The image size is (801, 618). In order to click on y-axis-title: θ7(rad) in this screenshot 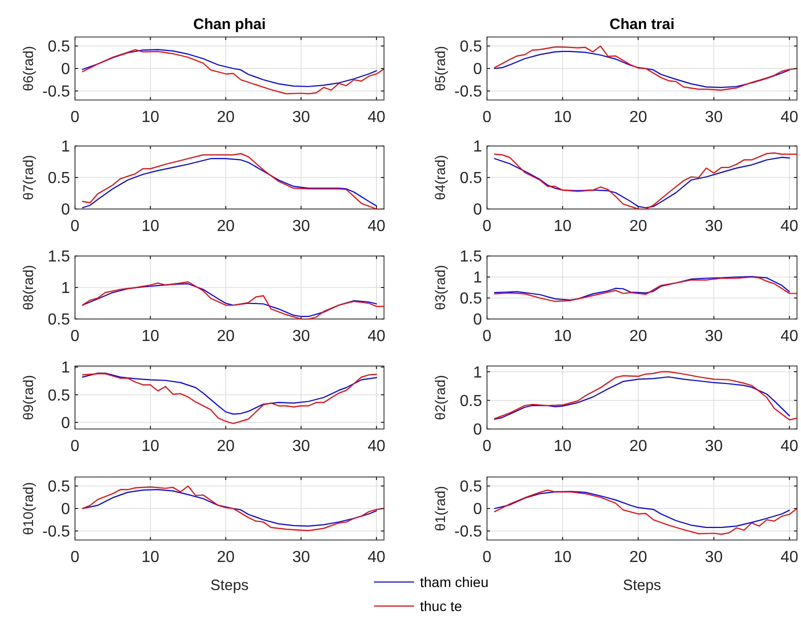, I will do `click(28, 177)`.